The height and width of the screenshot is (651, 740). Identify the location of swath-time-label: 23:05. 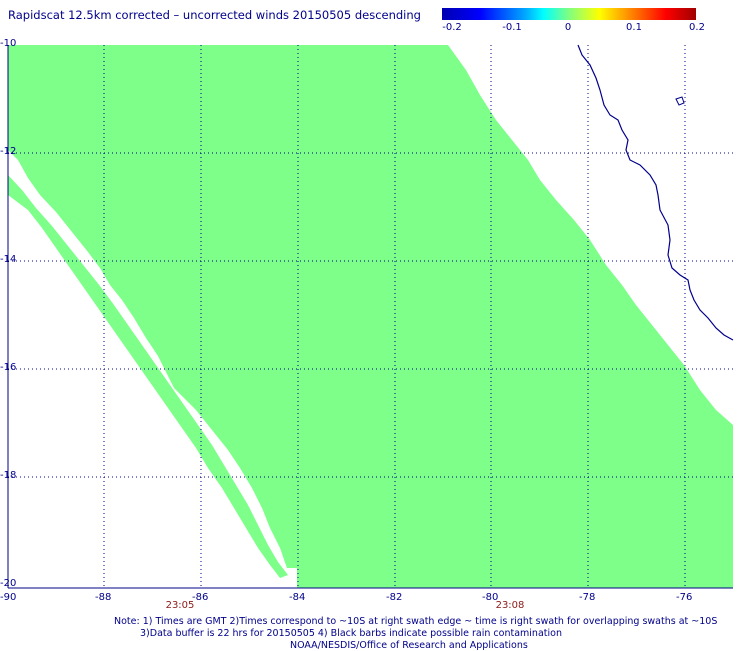
(180, 605).